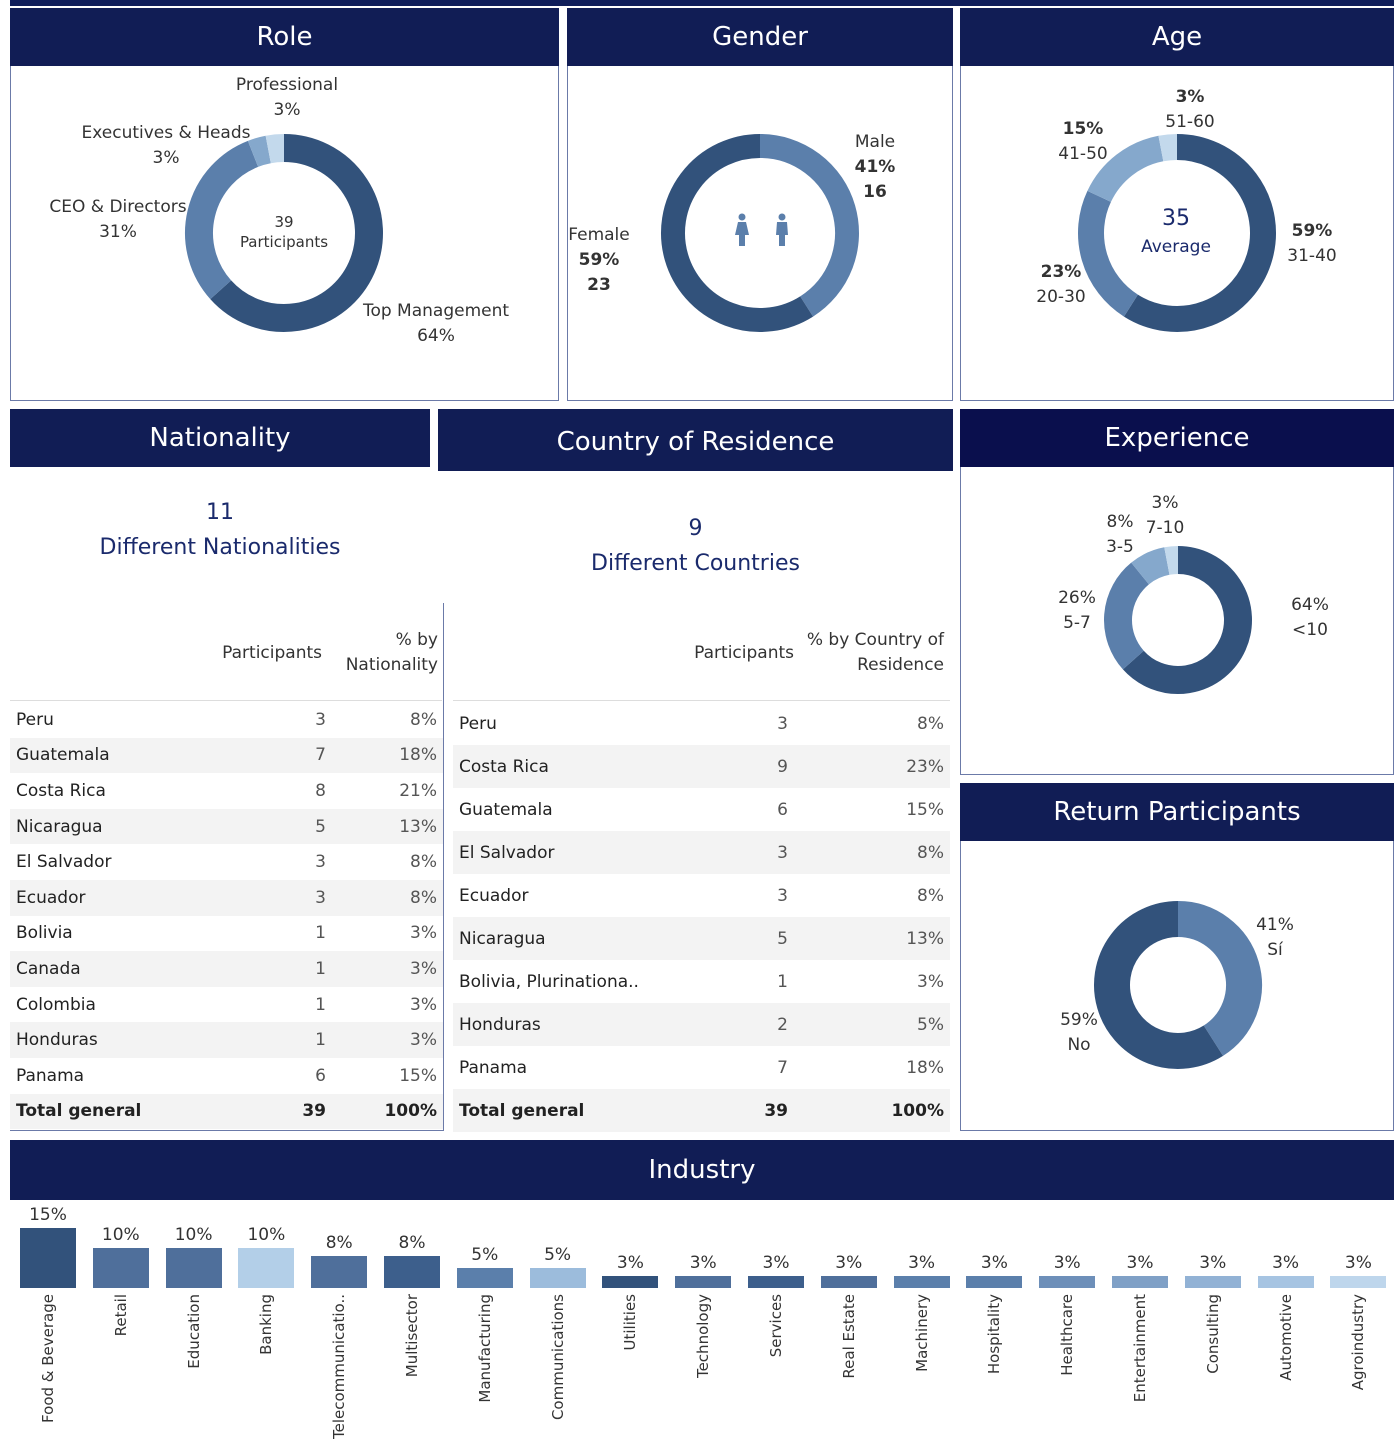  What do you see at coordinates (1120, 547) in the screenshot?
I see `exp-35-name: 3-5` at bounding box center [1120, 547].